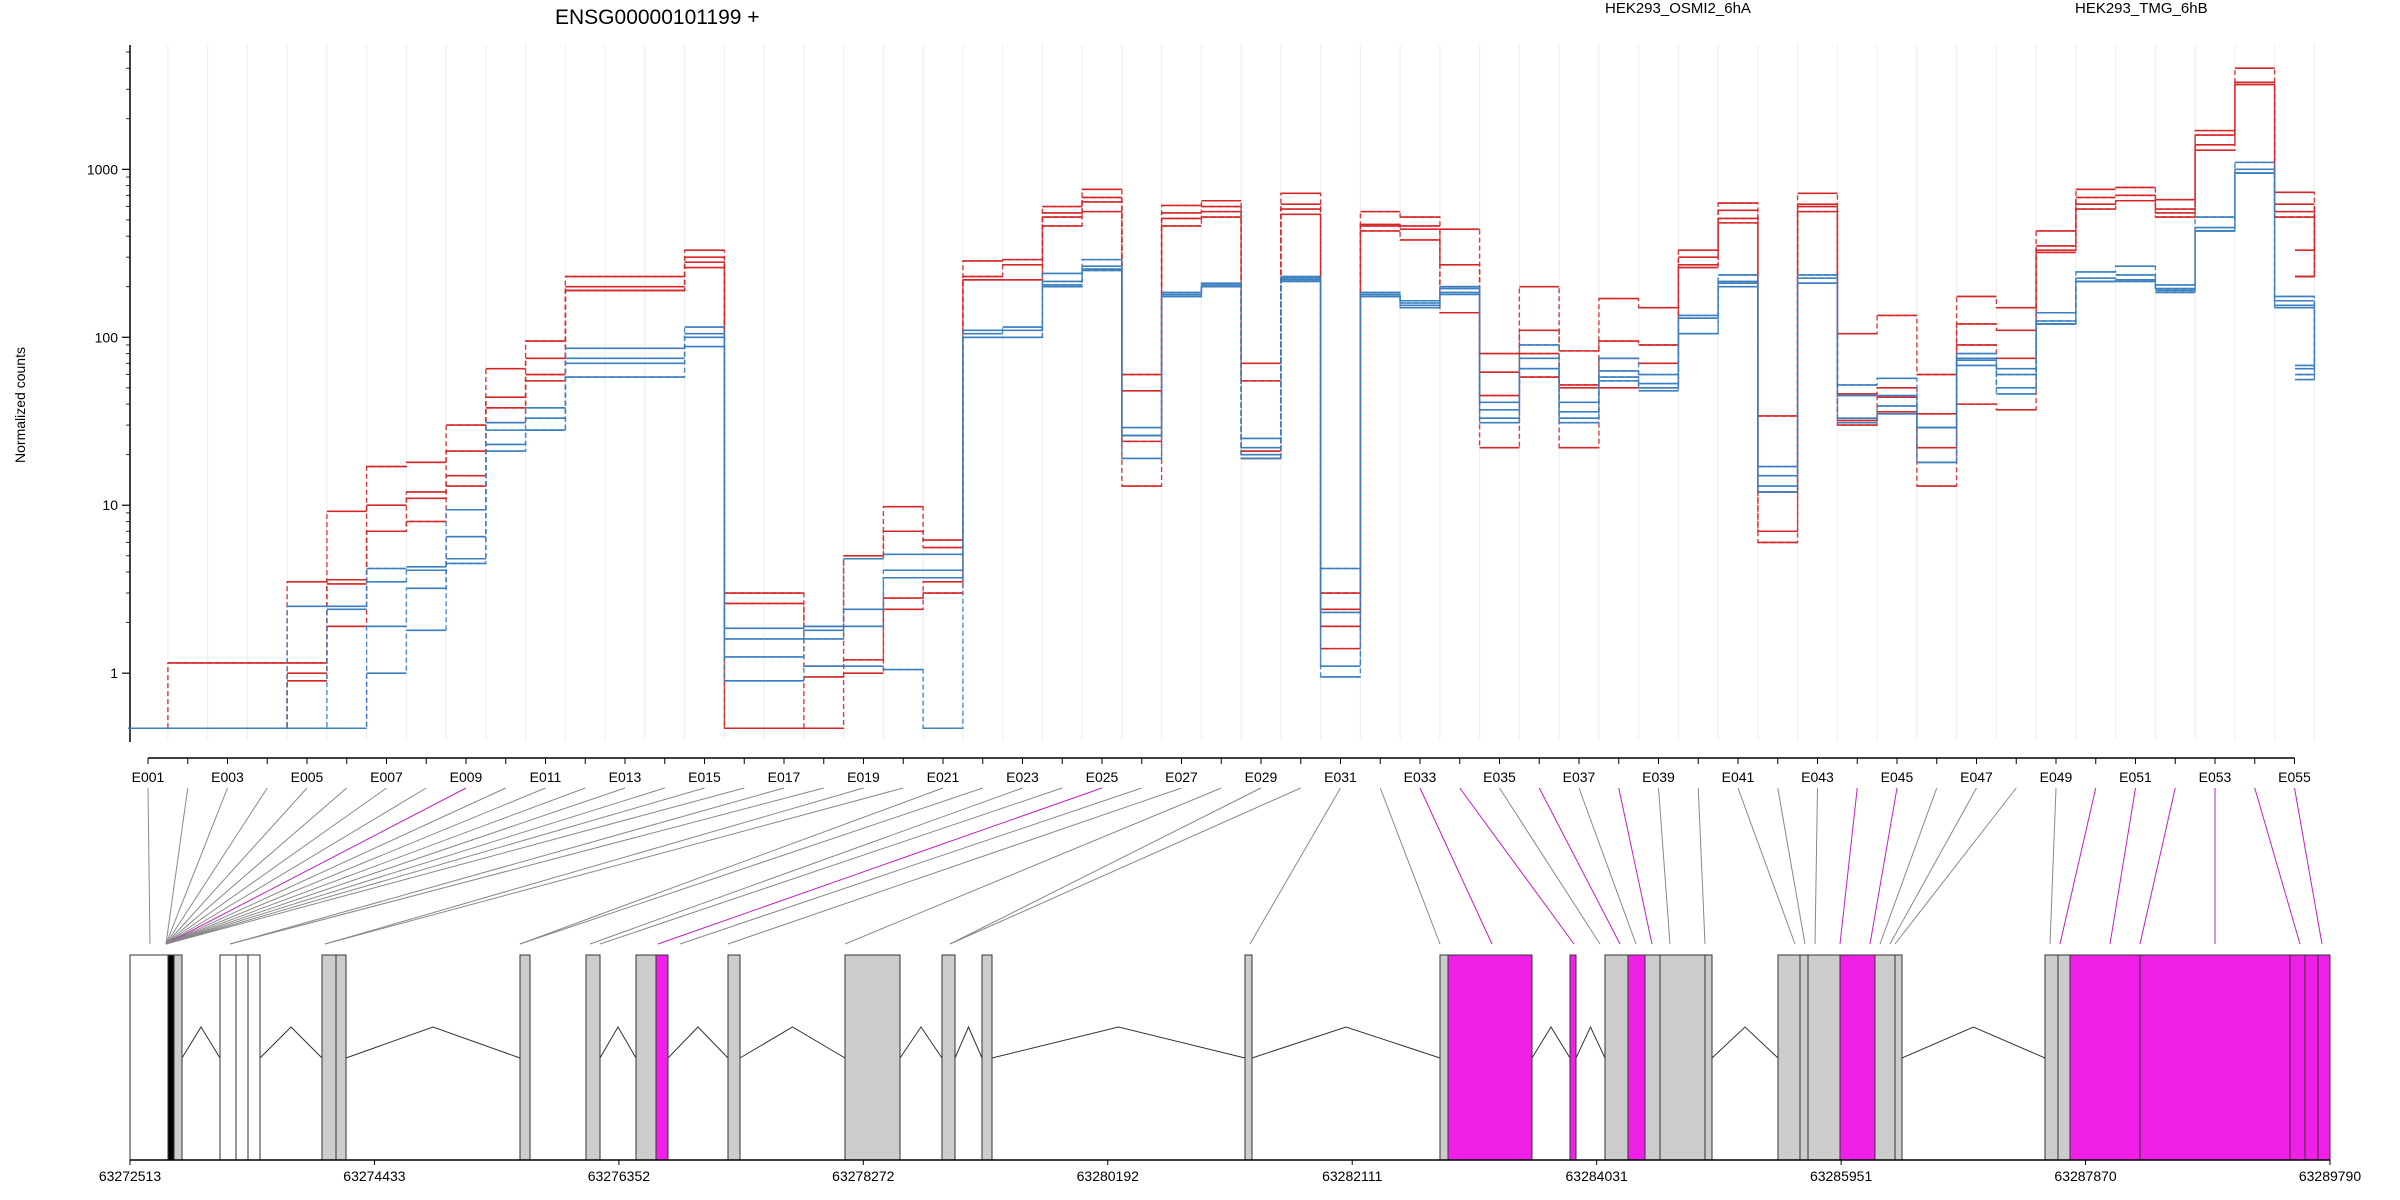 The width and height of the screenshot is (2400, 1200). Describe the element at coordinates (1597, 1176) in the screenshot. I see `genomic-tick-label: 63284031` at that location.